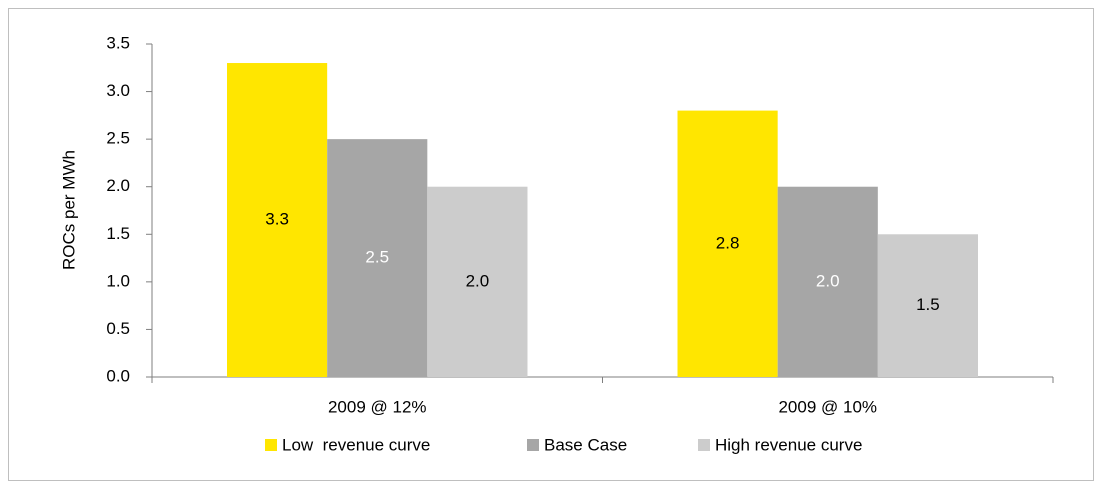 The image size is (1103, 485). Describe the element at coordinates (118, 328) in the screenshot. I see `y-tick-label: 0.5` at that location.